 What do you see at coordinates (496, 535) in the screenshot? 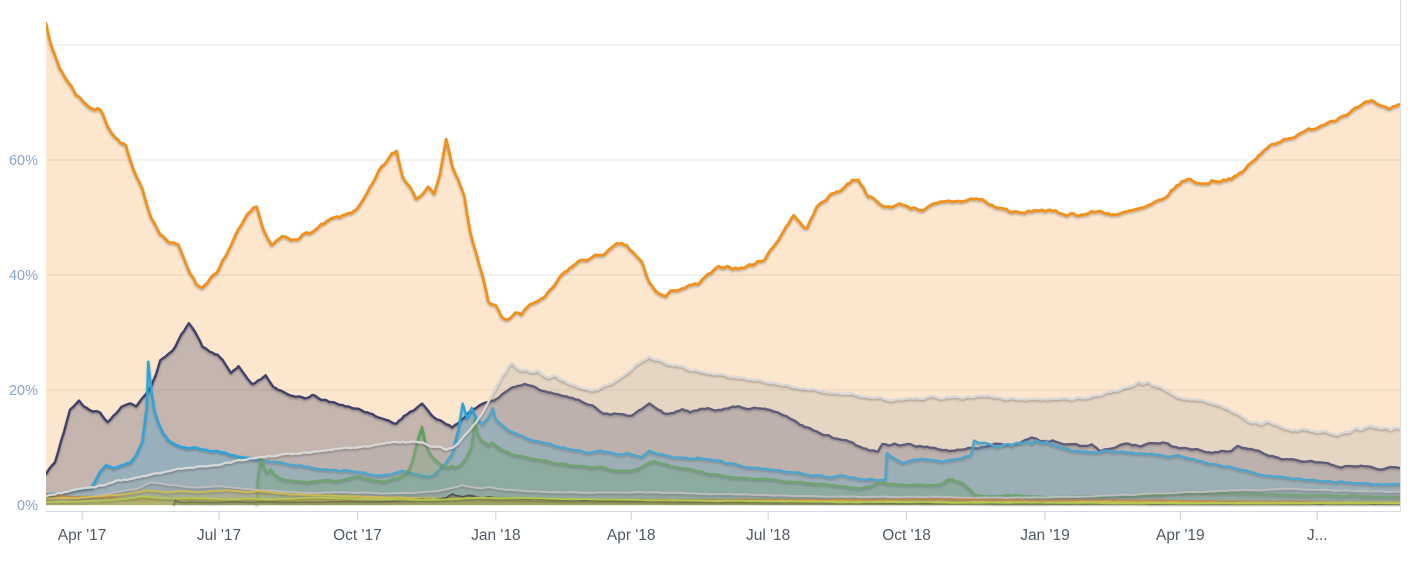
I see `x-axis-label: Jan '18` at bounding box center [496, 535].